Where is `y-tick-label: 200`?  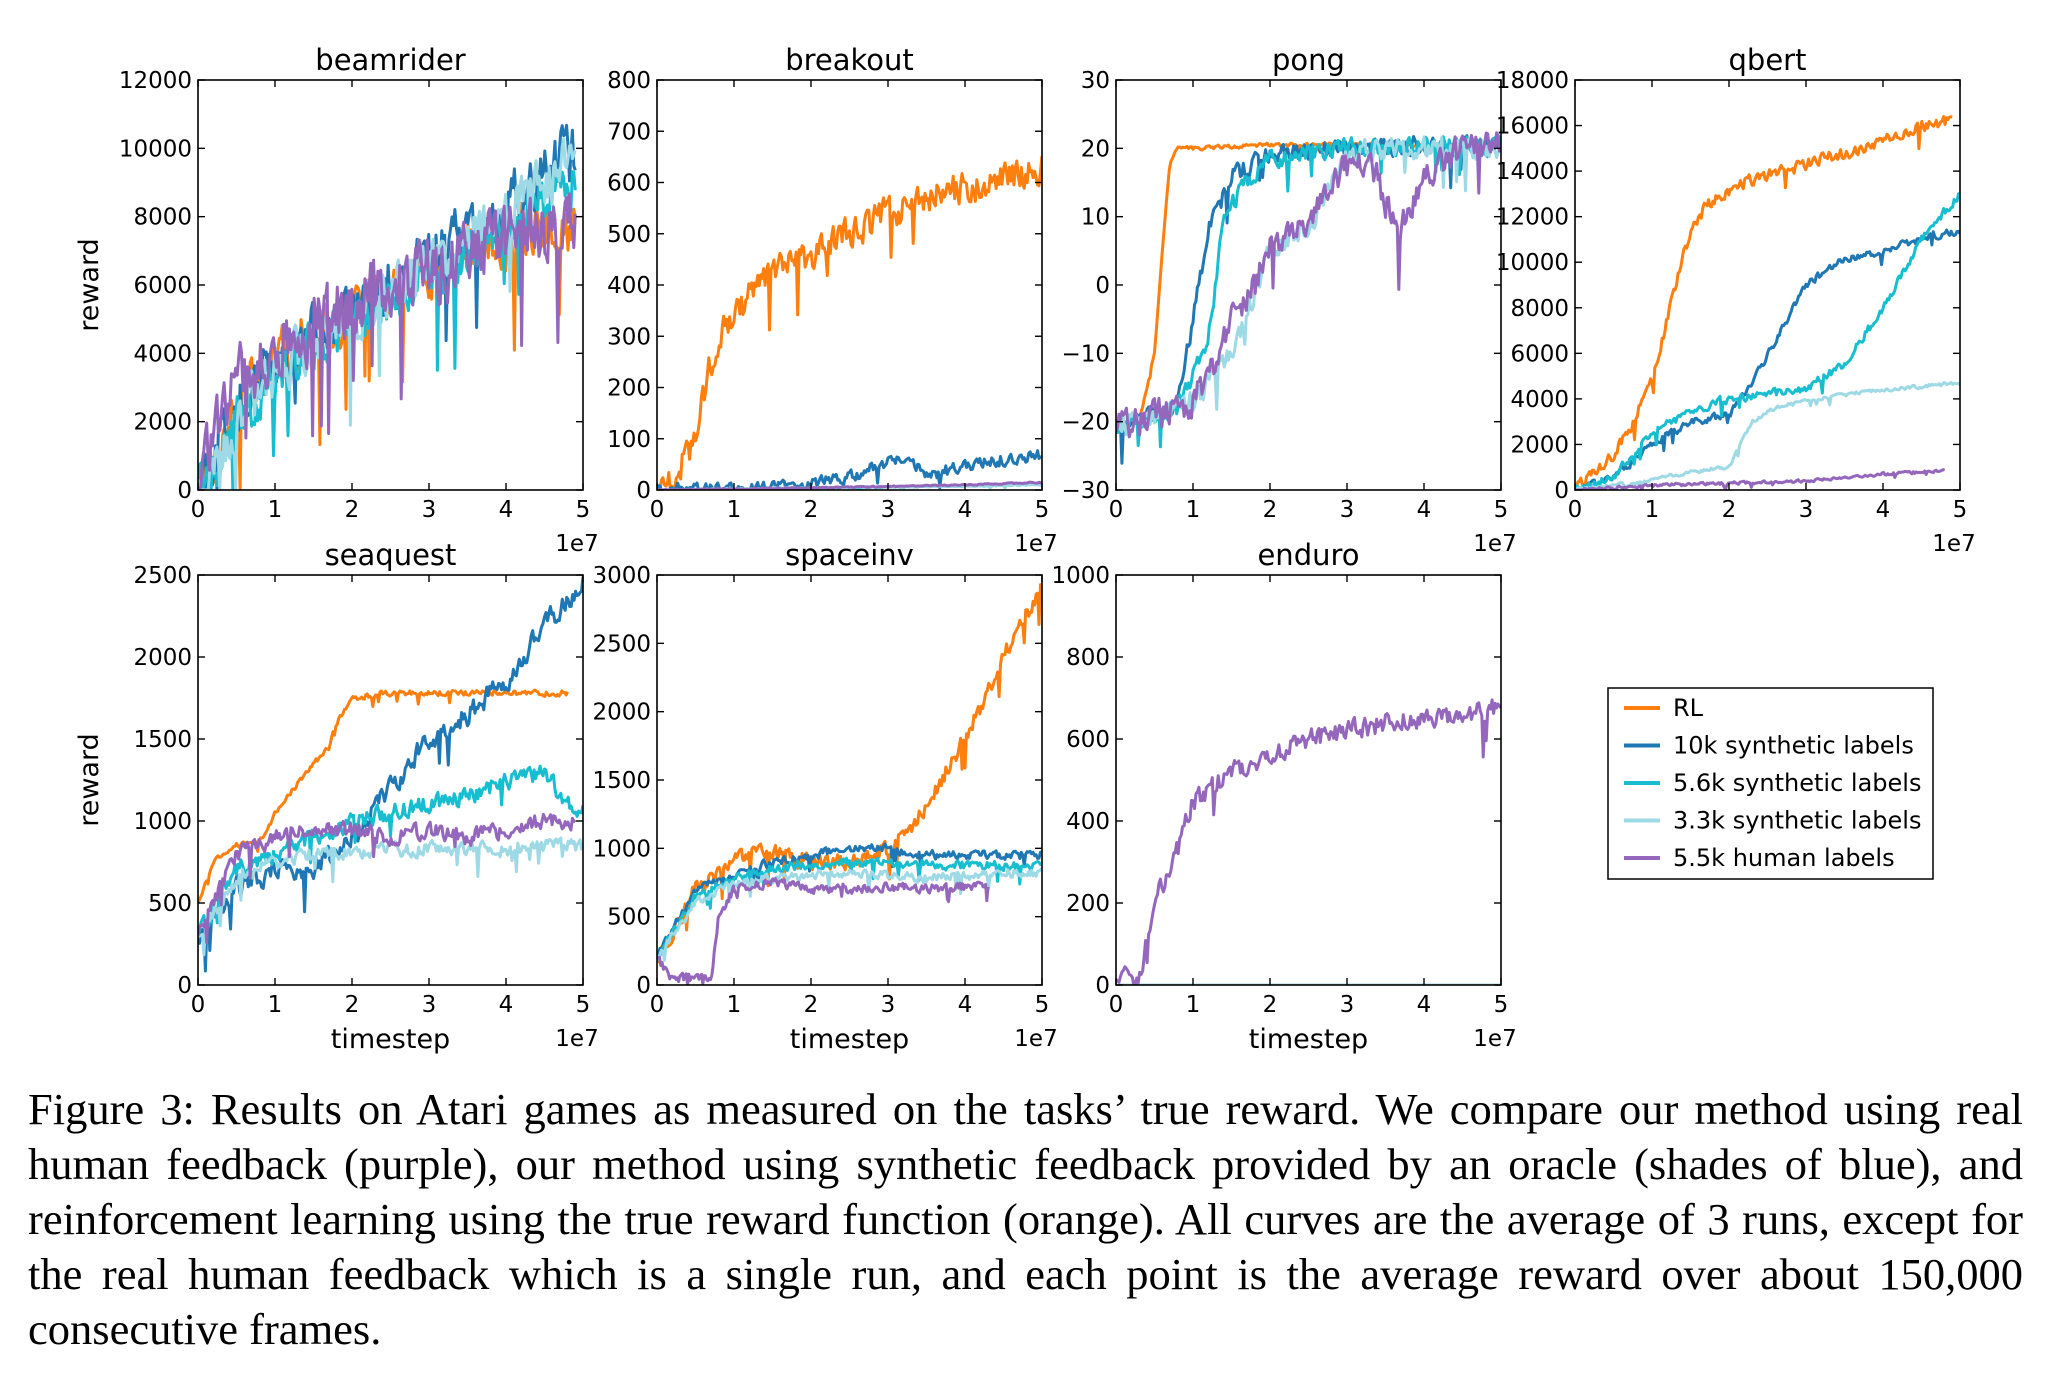
y-tick-label: 200 is located at coordinates (629, 389).